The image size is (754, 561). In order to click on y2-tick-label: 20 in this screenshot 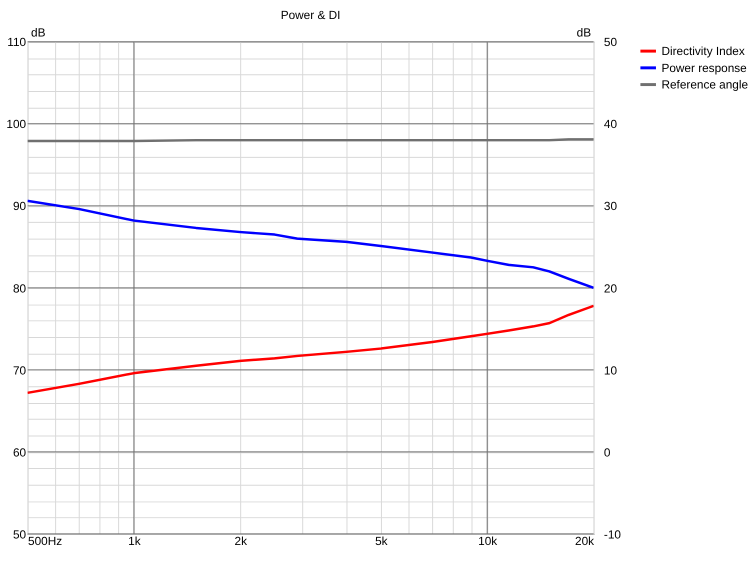, I will do `click(611, 288)`.